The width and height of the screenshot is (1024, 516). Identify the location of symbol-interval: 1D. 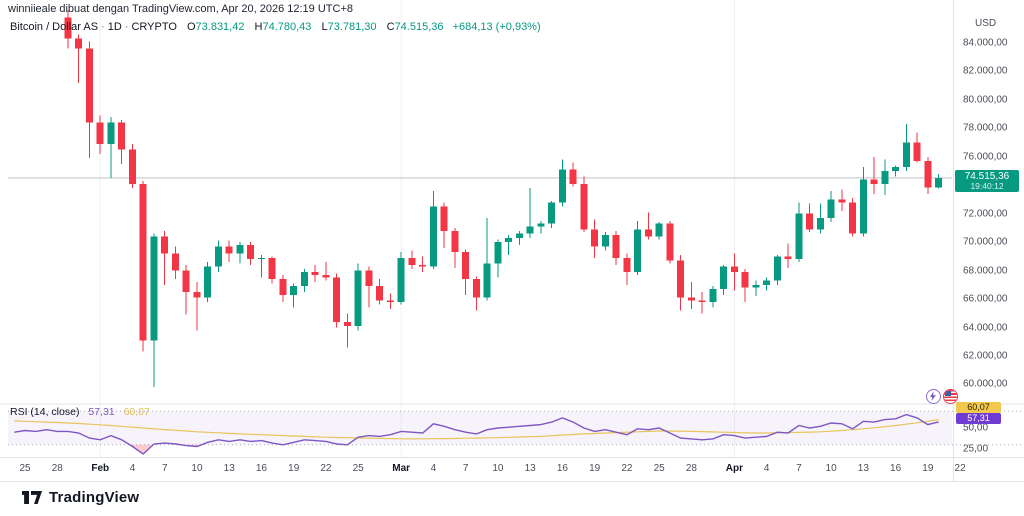
(114, 27).